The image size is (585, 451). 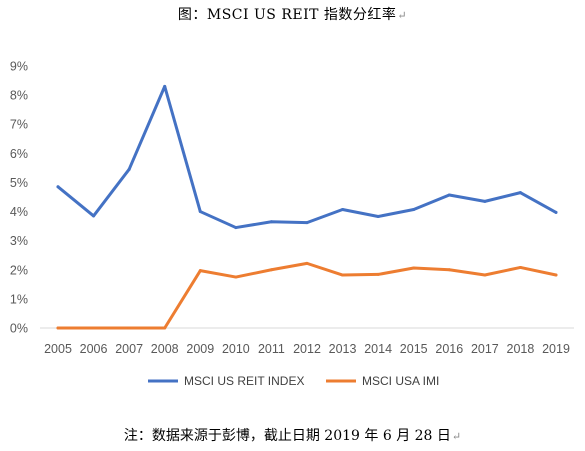 What do you see at coordinates (307, 349) in the screenshot?
I see `x-tick-label: 2012` at bounding box center [307, 349].